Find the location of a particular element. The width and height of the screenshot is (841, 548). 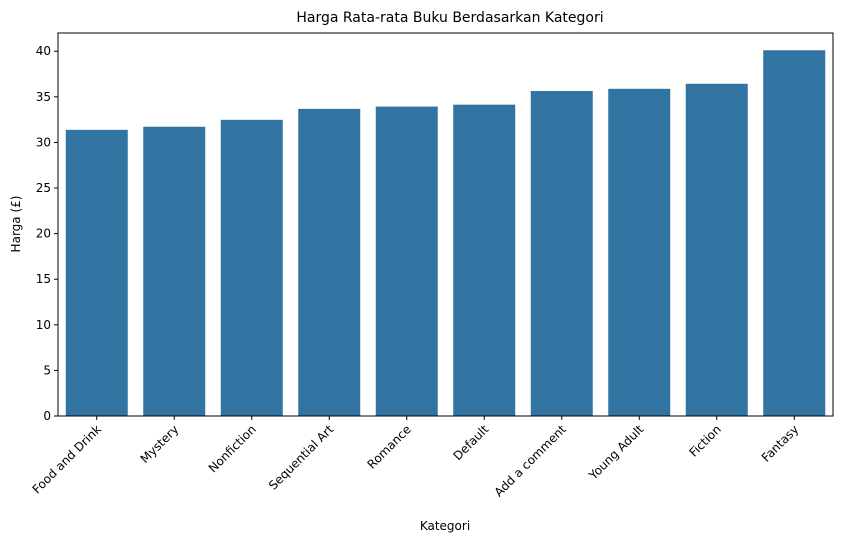

y-tick-label: 35 is located at coordinates (43, 97).